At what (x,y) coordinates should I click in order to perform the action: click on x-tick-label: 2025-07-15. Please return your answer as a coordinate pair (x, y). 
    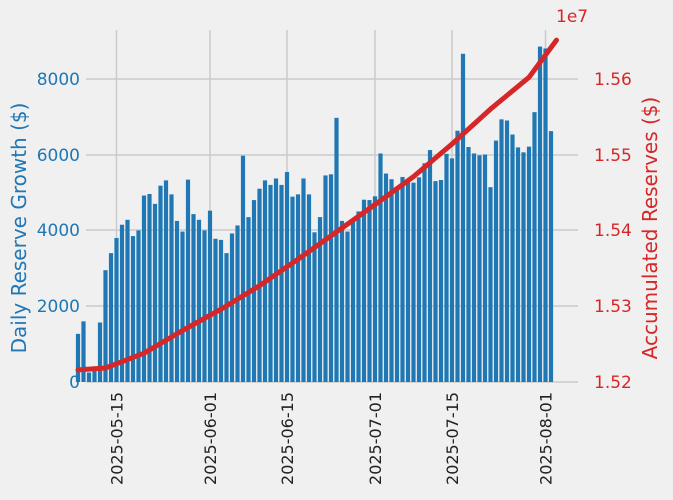
    Looking at the image, I should click on (452, 438).